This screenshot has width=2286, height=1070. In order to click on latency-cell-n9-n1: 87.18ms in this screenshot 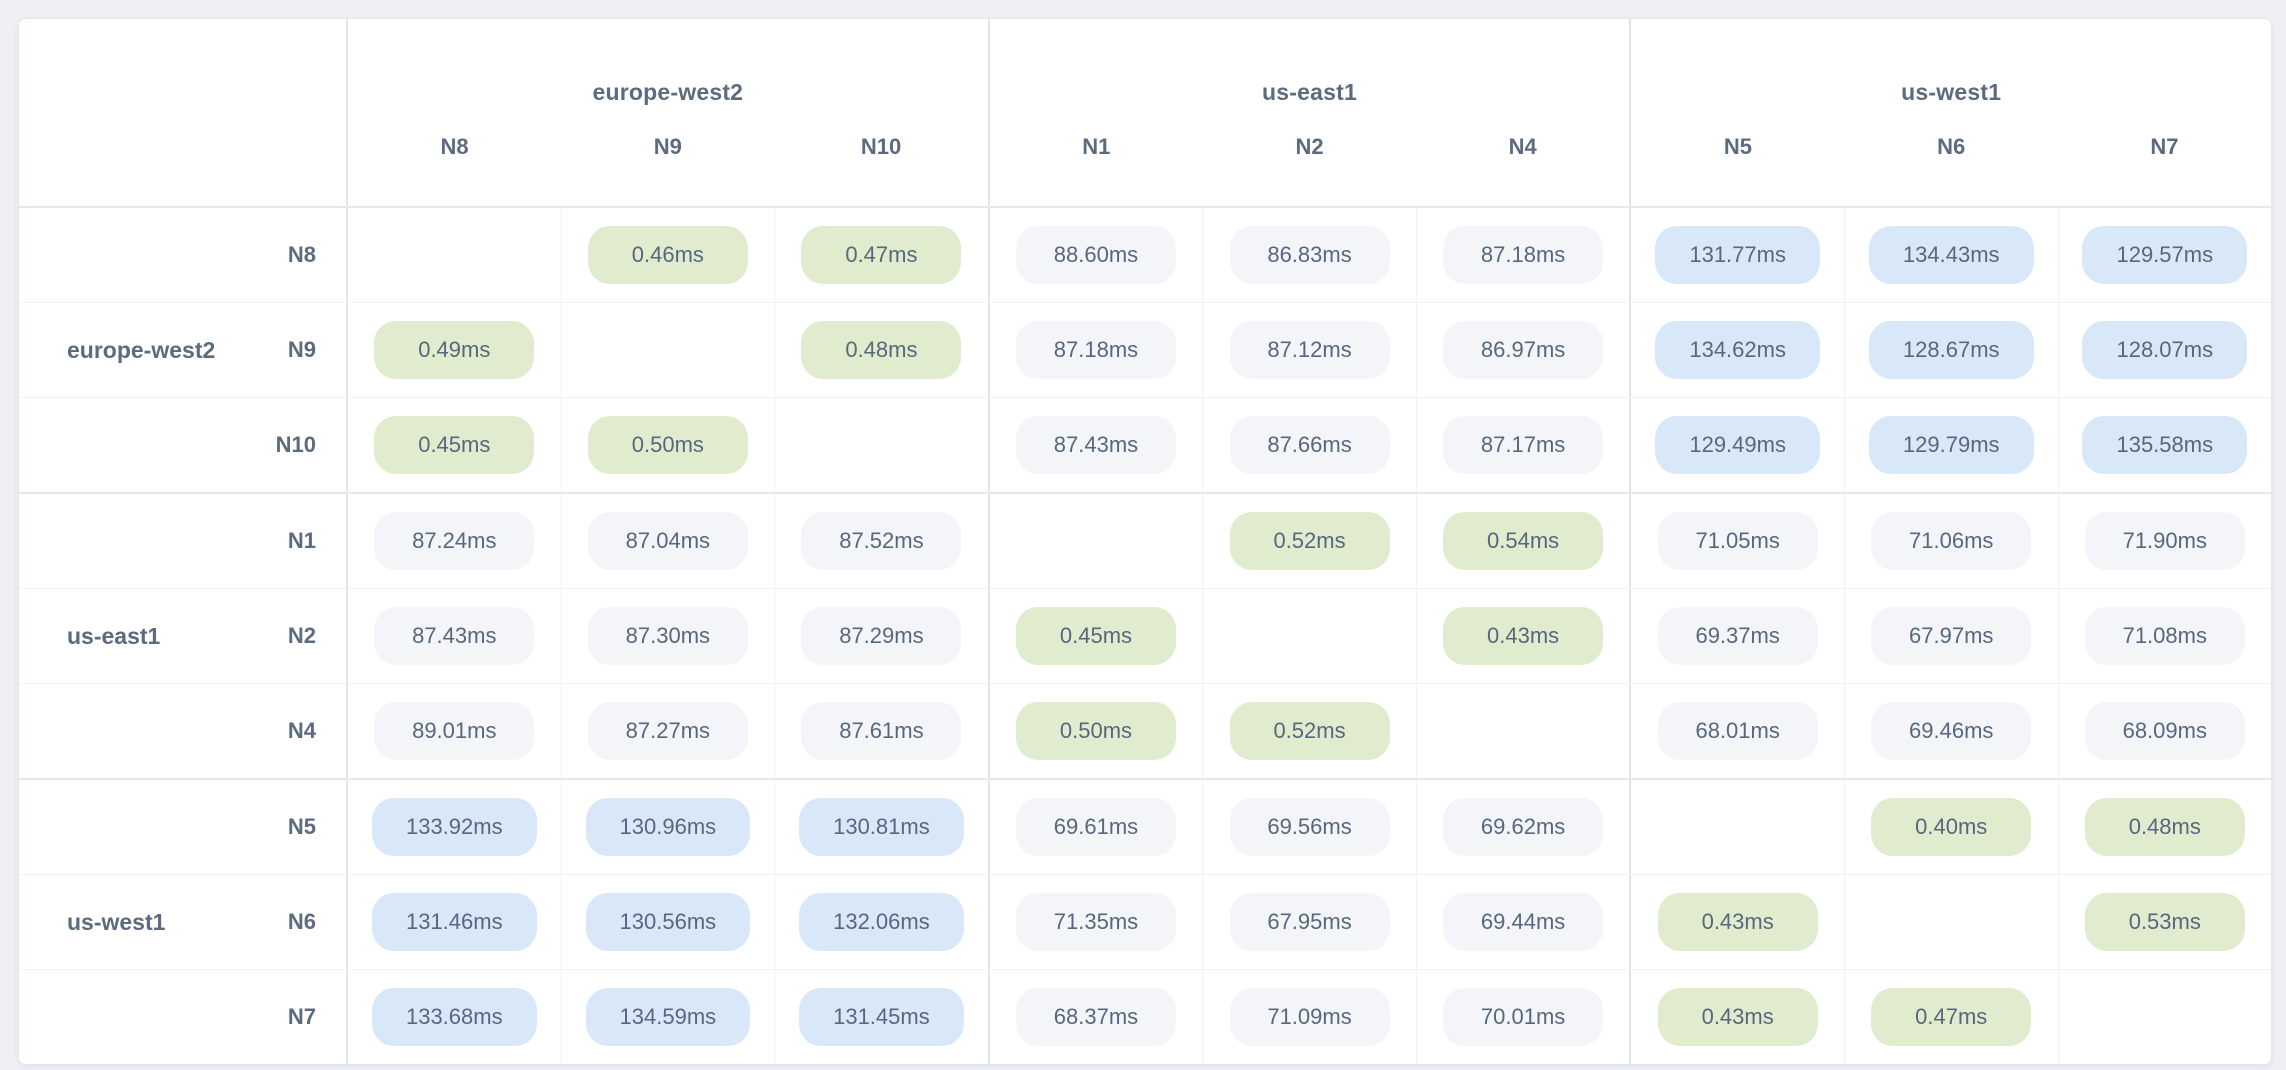, I will do `click(1095, 350)`.